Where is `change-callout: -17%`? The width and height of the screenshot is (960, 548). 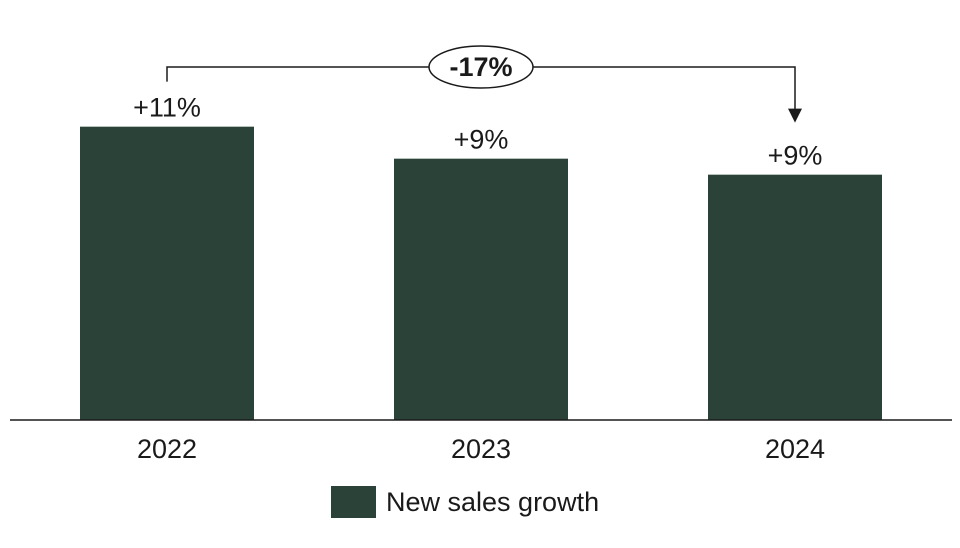
change-callout: -17% is located at coordinates (484, 84).